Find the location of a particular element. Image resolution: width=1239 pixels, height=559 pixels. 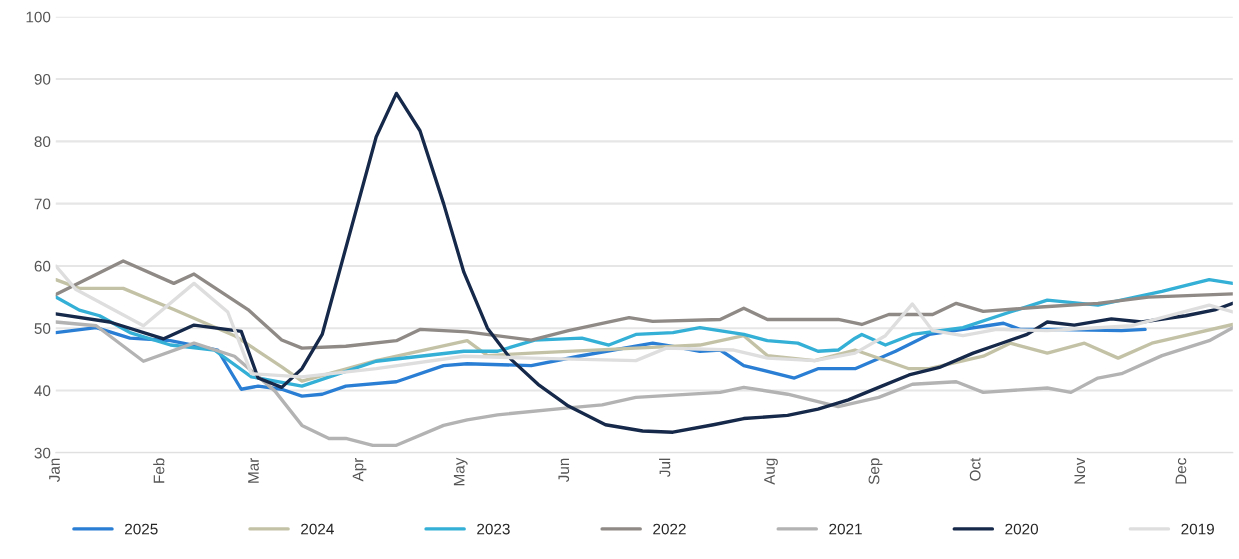

x-tick-label: Jul is located at coordinates (665, 467).